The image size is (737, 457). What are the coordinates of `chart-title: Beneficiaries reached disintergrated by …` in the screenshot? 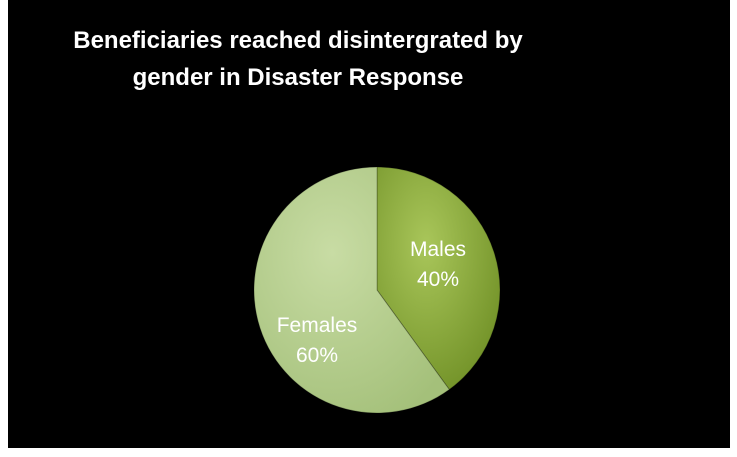 It's located at (298, 59).